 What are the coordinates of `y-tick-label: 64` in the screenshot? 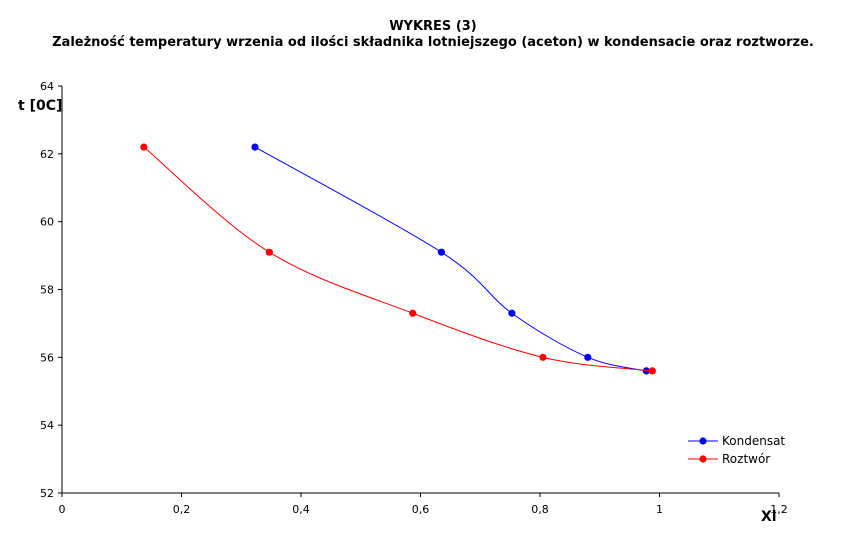 It's located at (47, 86).